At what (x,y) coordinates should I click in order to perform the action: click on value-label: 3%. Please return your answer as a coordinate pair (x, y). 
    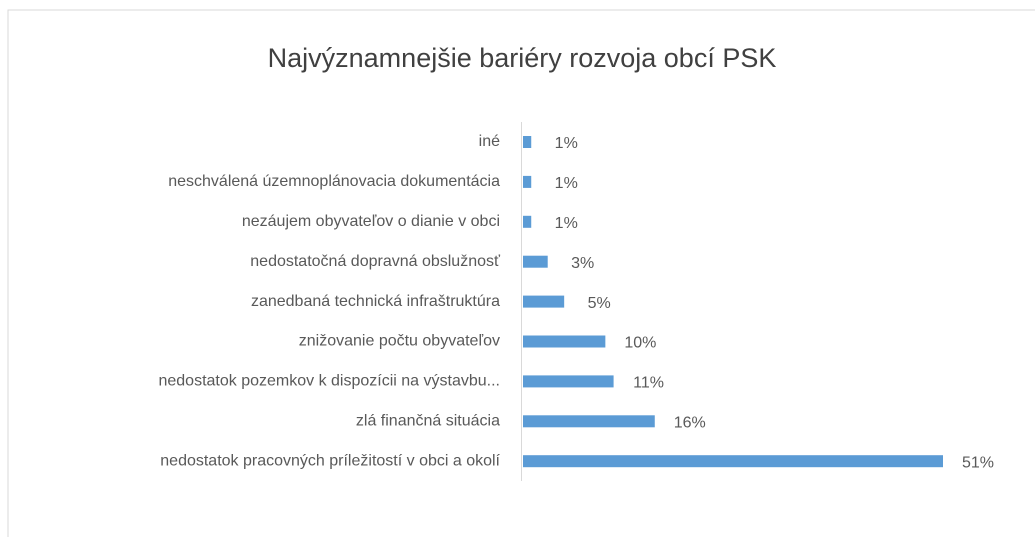
    Looking at the image, I should click on (582, 263).